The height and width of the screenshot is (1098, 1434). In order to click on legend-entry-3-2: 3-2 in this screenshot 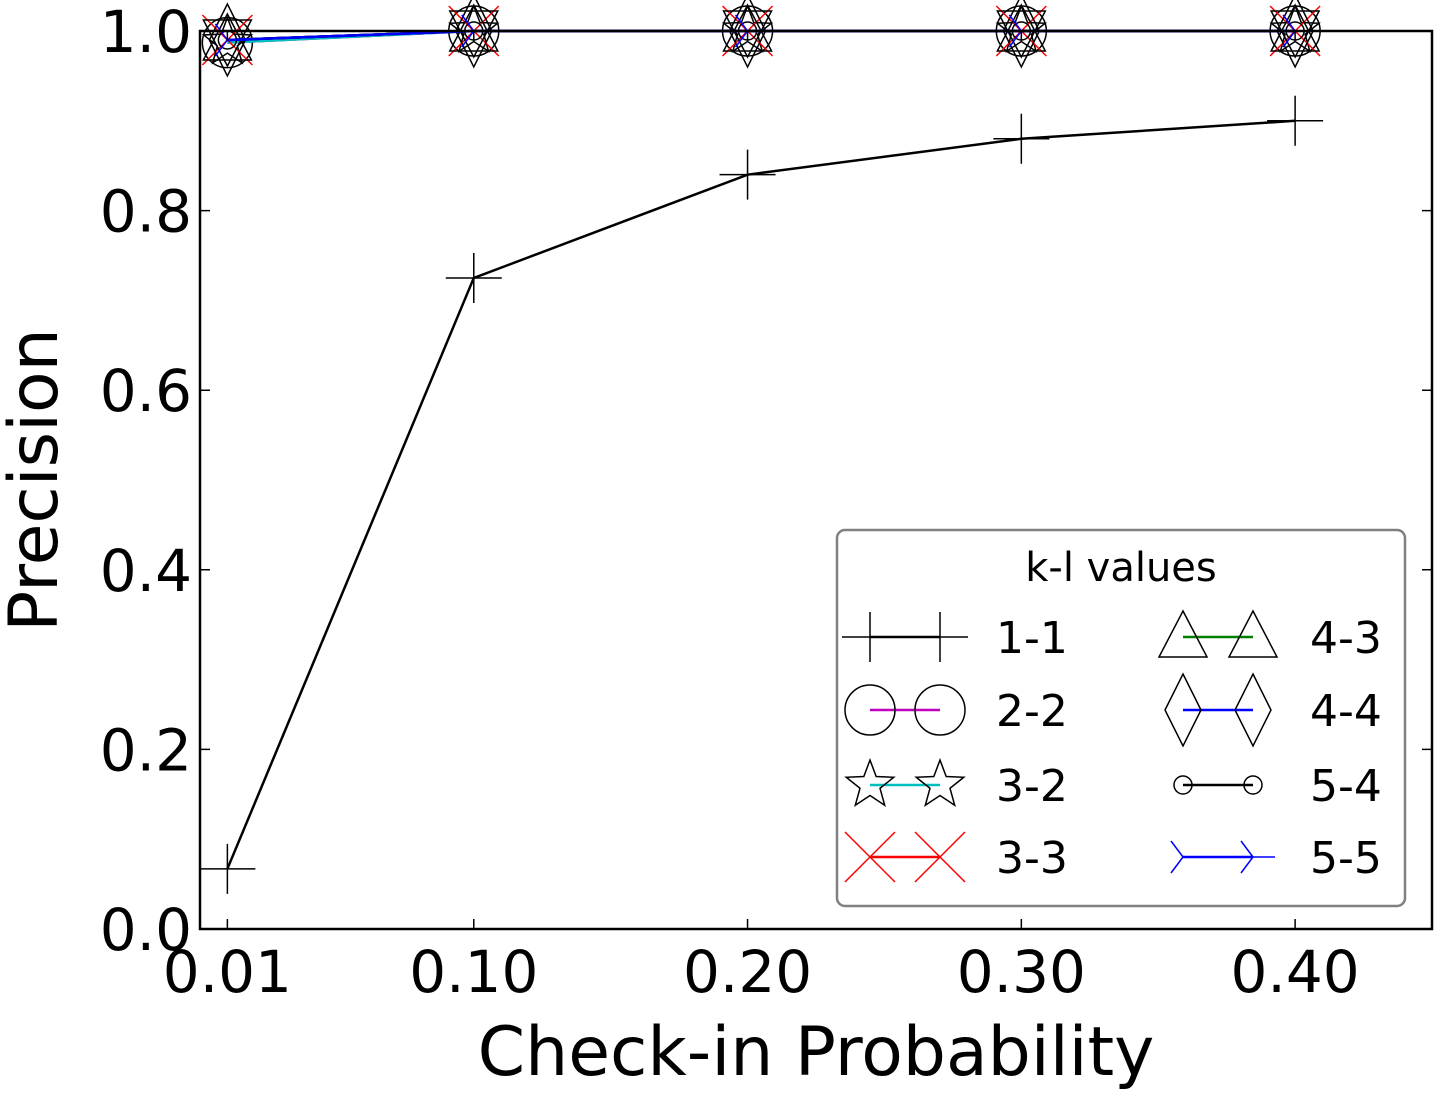, I will do `click(956, 784)`.